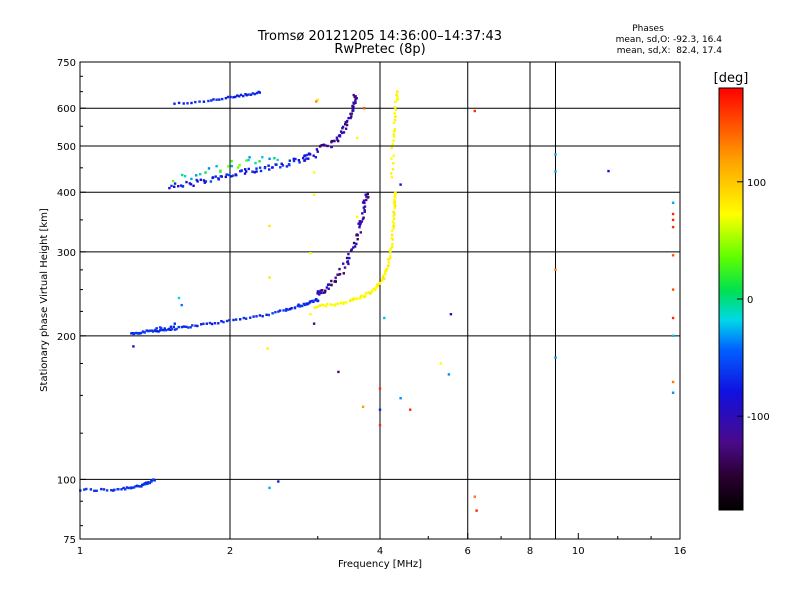 Image resolution: width=800 pixels, height=600 pixels. I want to click on x-tick-label: 6, so click(468, 551).